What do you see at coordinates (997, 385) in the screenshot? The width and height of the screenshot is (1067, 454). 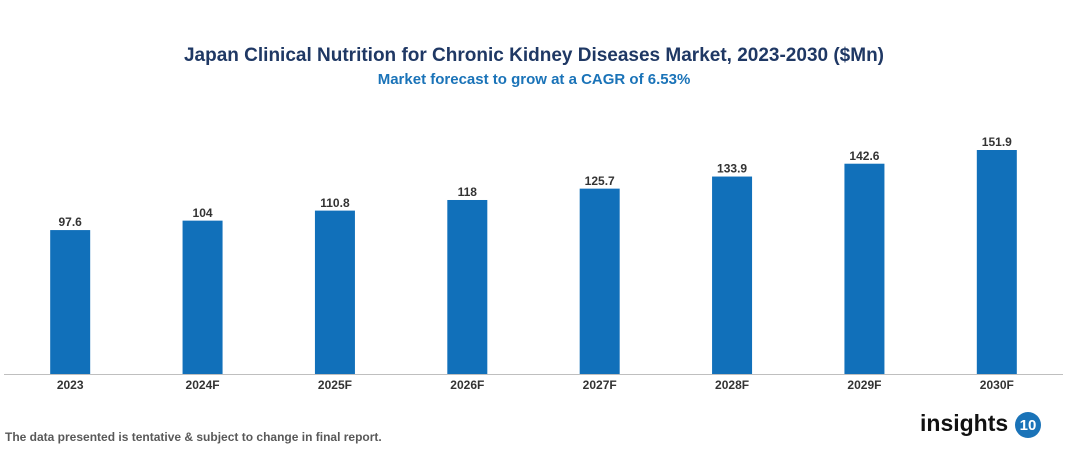 I see `x-tick-label: 2030F` at bounding box center [997, 385].